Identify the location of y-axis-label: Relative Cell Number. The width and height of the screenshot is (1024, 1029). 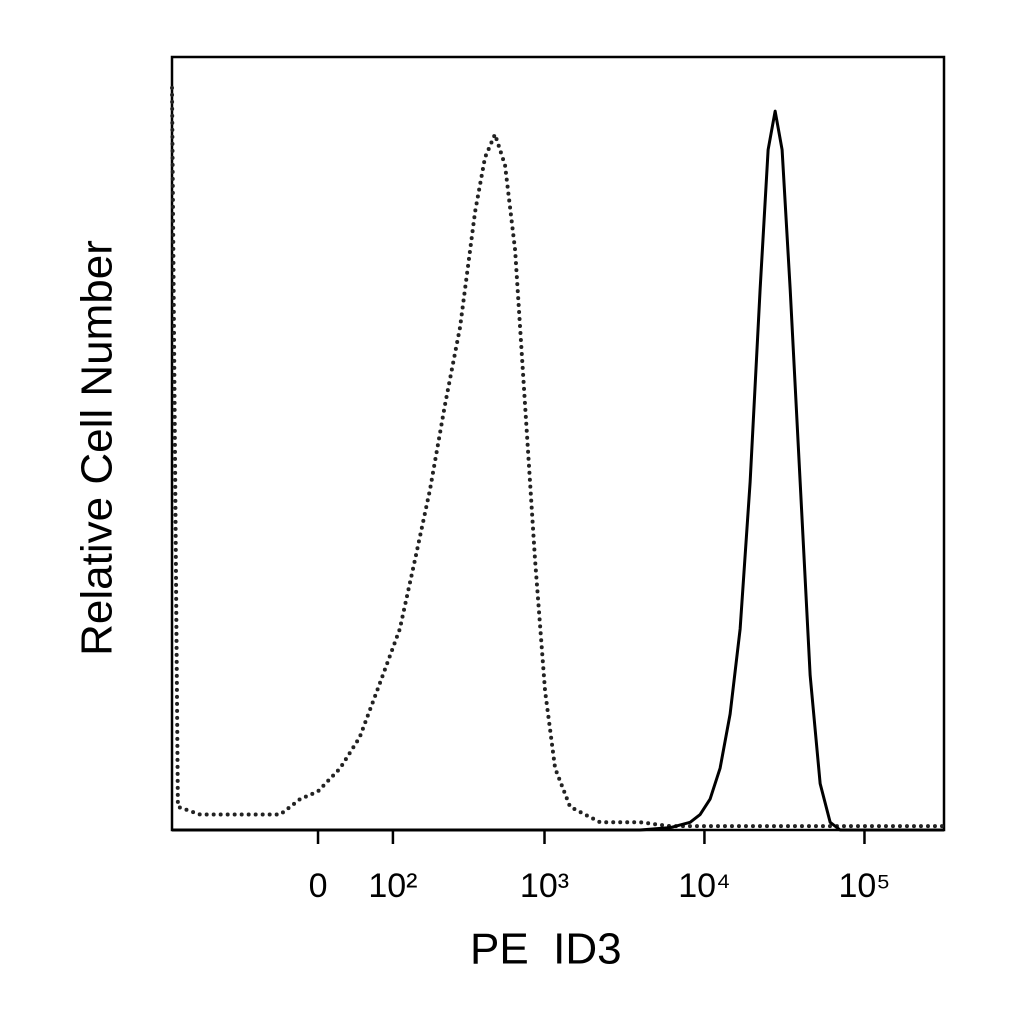
(97, 448).